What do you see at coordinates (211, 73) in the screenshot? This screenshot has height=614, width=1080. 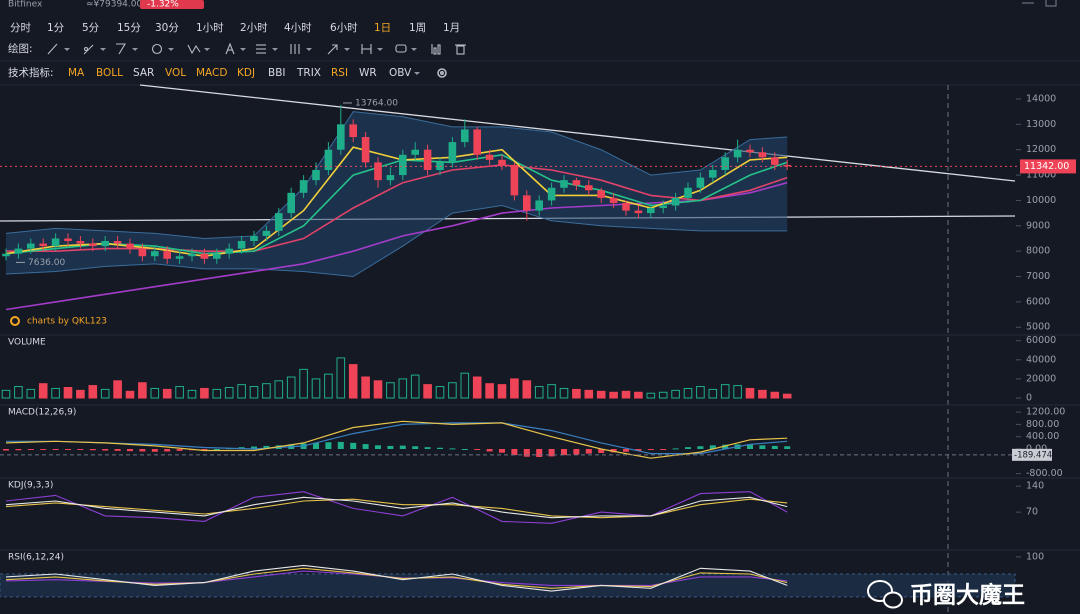 I see `indicator-tab: MACD` at bounding box center [211, 73].